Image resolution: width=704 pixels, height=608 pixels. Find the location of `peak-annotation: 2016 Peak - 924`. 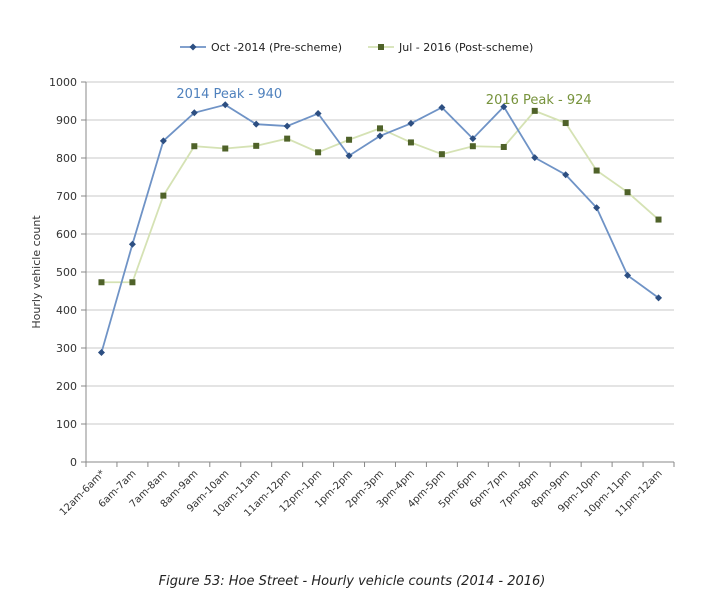

peak-annotation: 2016 Peak - 924 is located at coordinates (539, 100).